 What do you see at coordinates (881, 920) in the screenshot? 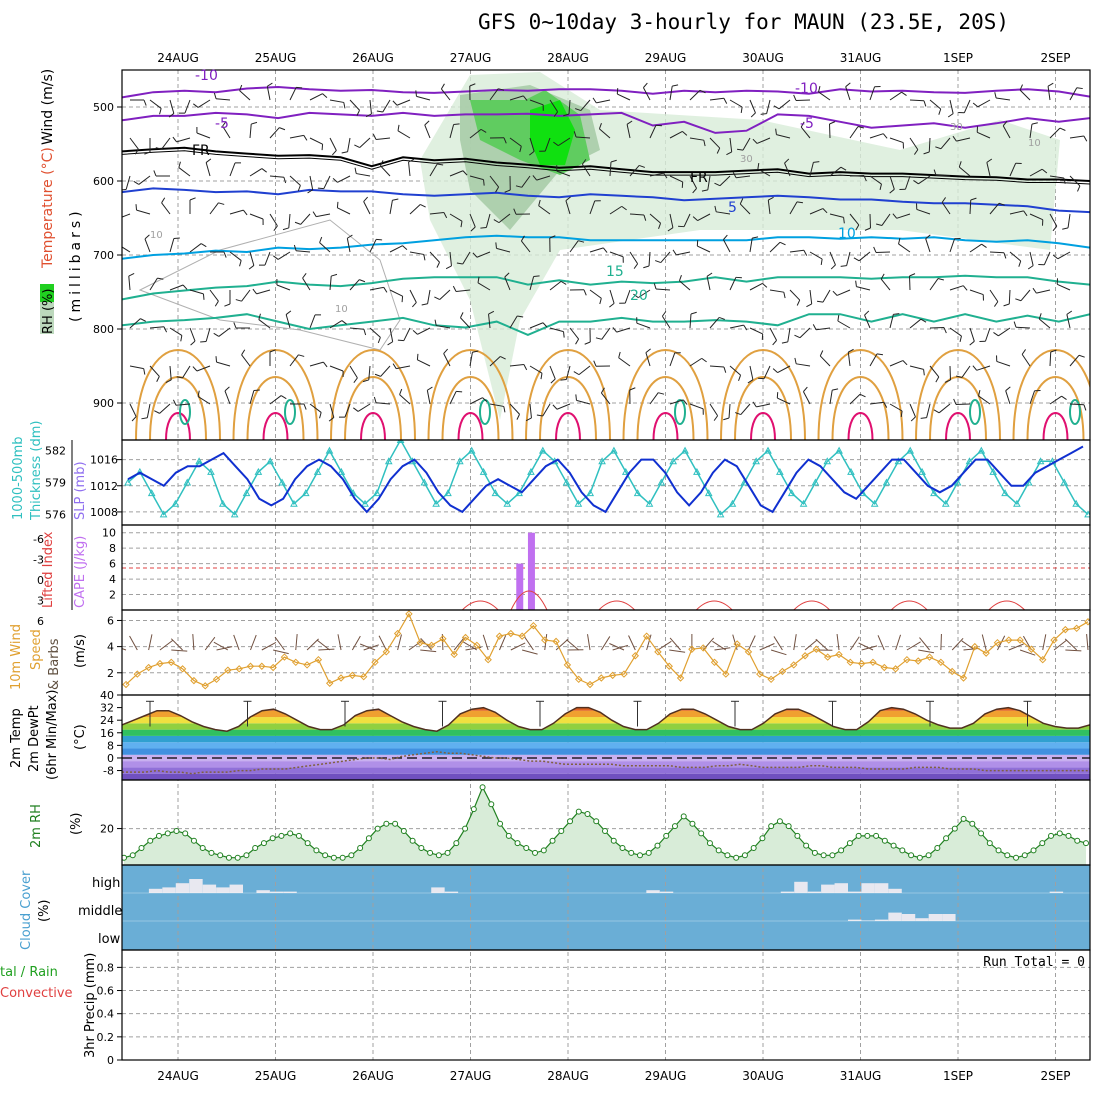
I see `cloud-middle-bar` at bounding box center [881, 920].